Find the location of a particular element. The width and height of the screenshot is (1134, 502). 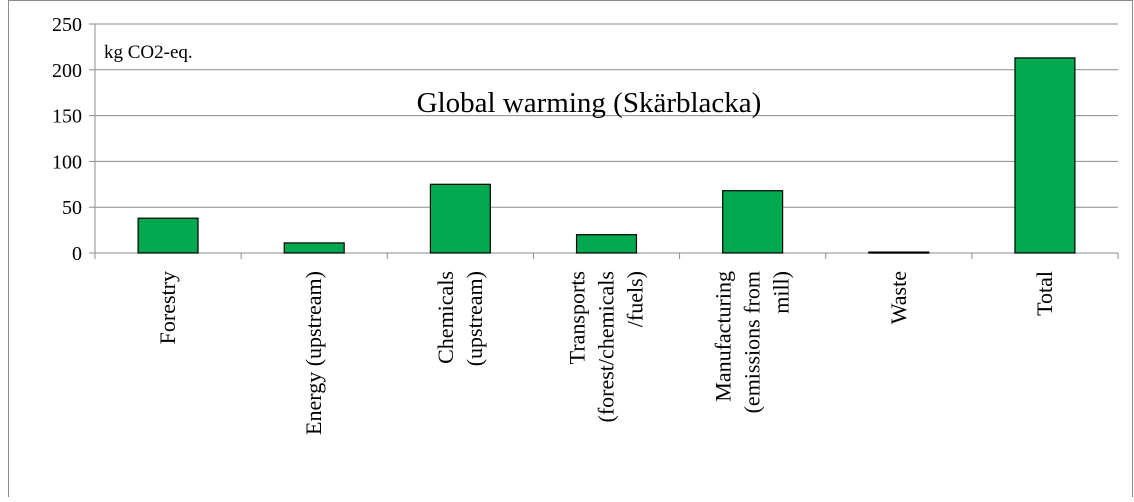

x-category-label-6: Total is located at coordinates (1044, 293).